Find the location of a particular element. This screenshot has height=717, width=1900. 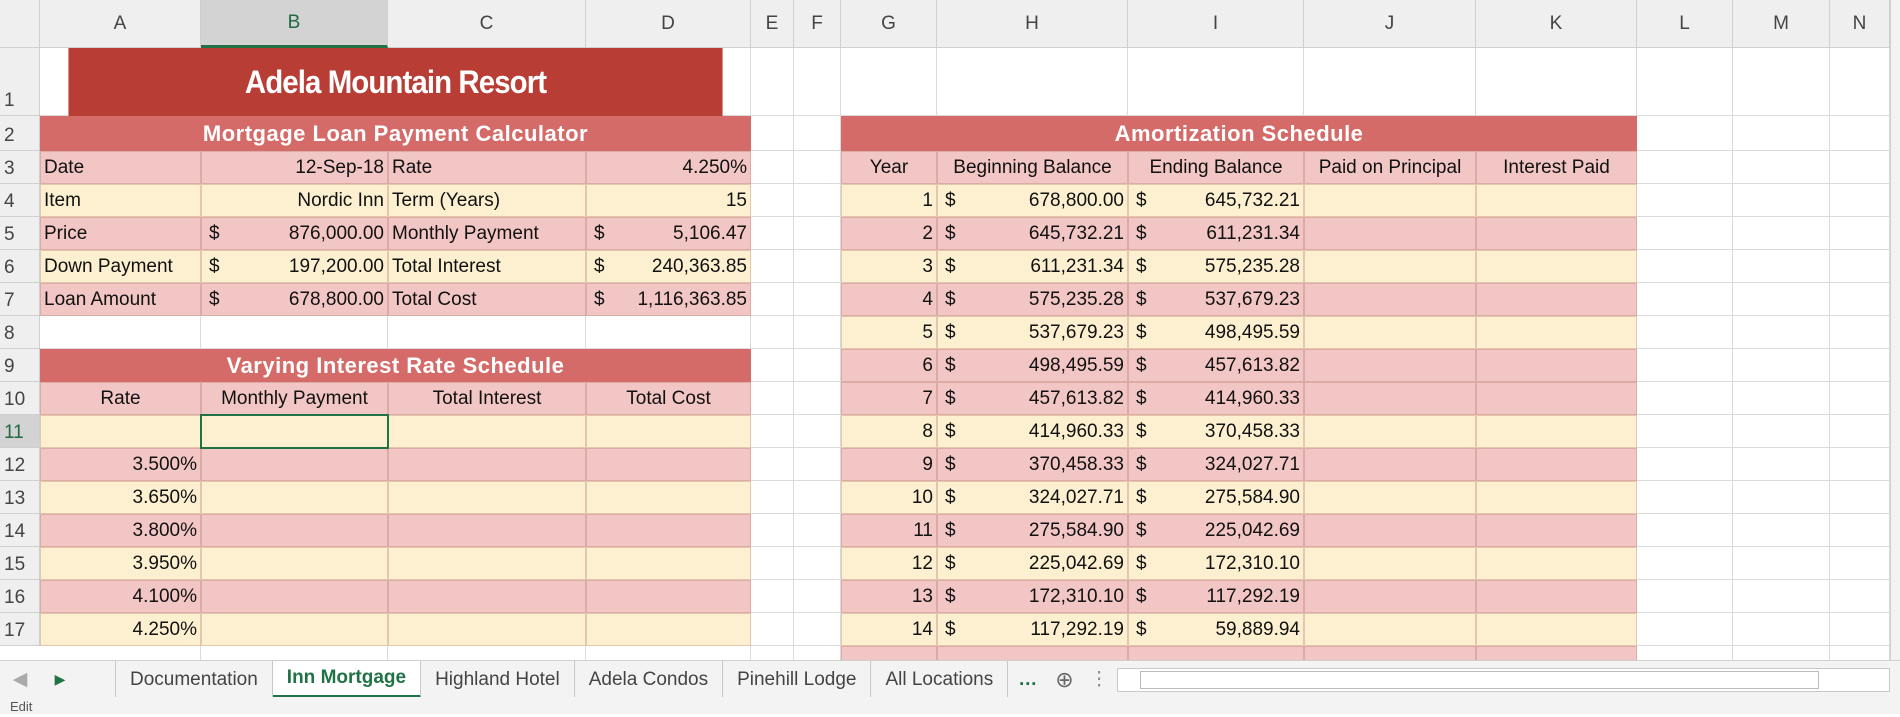

year: 2 is located at coordinates (927, 233).